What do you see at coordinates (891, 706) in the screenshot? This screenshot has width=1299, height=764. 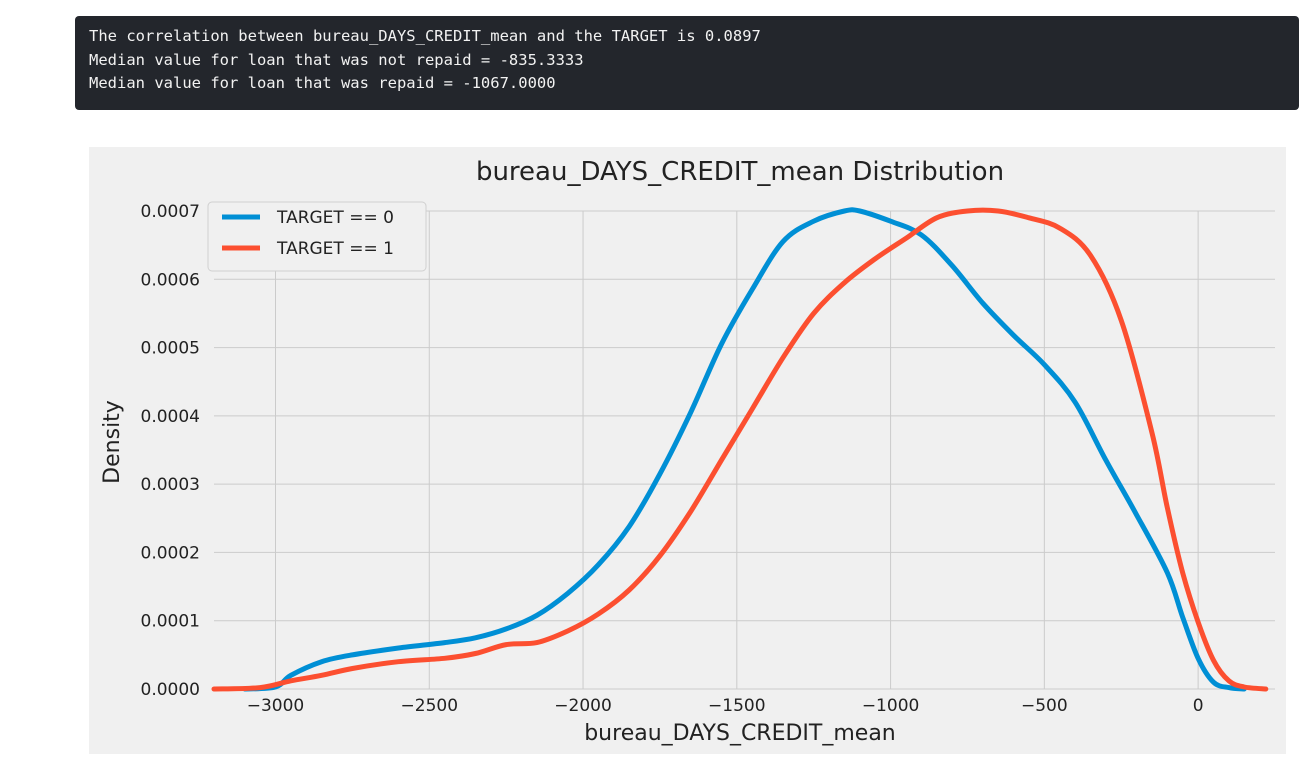 I see `x-tick-label: −1000` at bounding box center [891, 706].